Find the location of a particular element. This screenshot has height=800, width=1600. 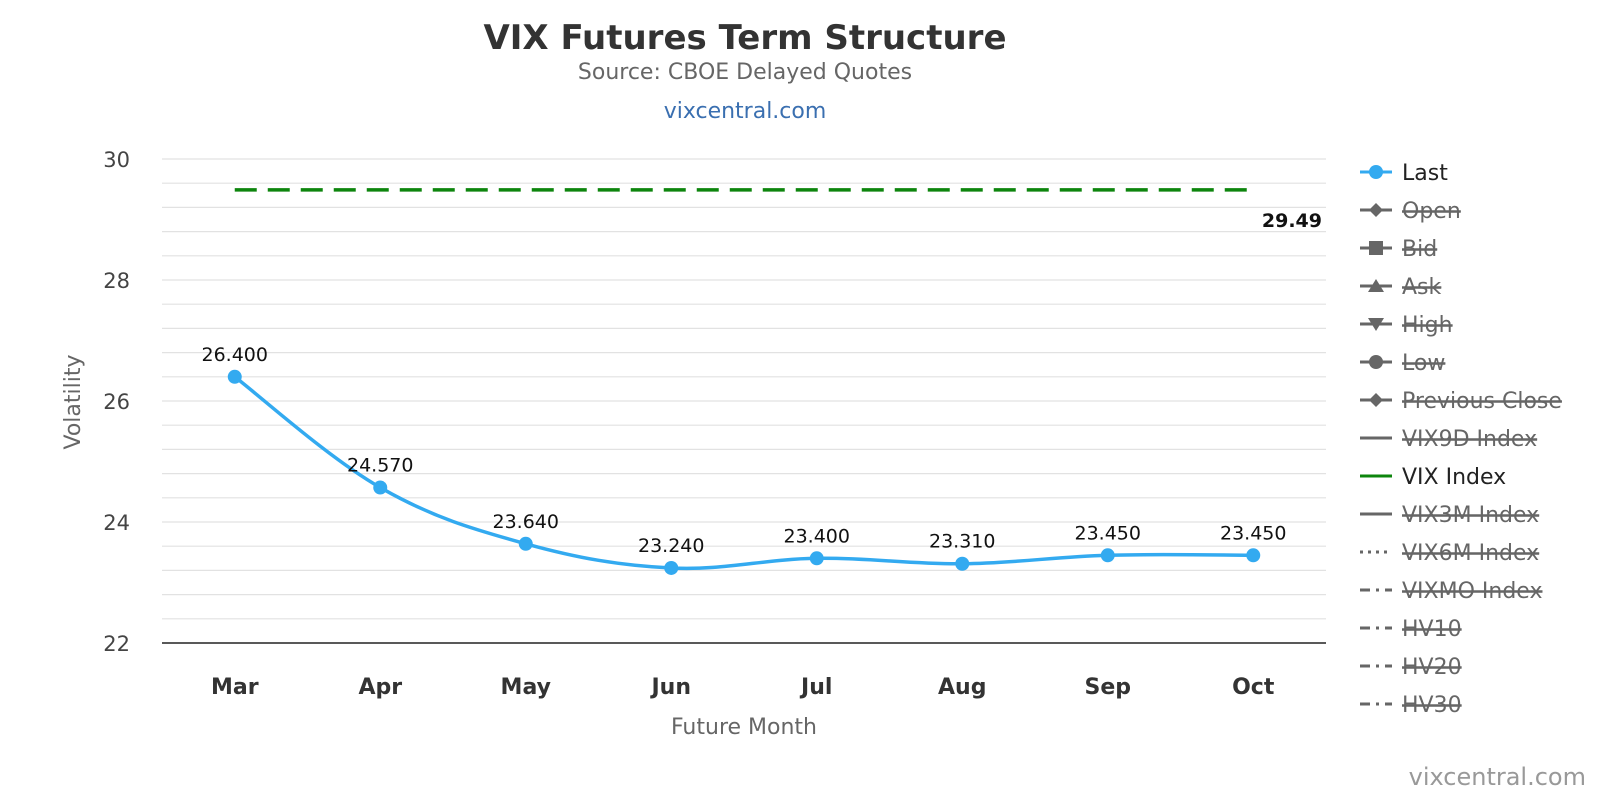

legend-item: Last is located at coordinates (1404, 173).